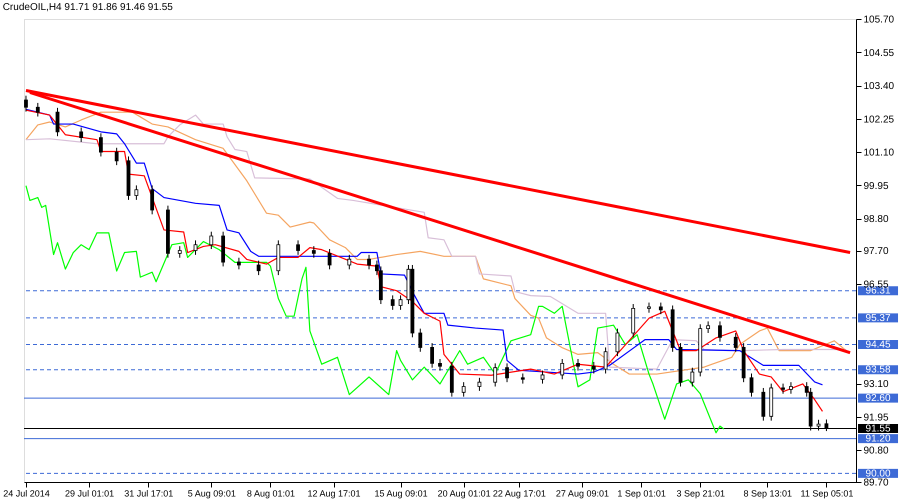 The width and height of the screenshot is (900, 500). Describe the element at coordinates (878, 428) in the screenshot. I see `ref-line-label: 91.55` at that location.